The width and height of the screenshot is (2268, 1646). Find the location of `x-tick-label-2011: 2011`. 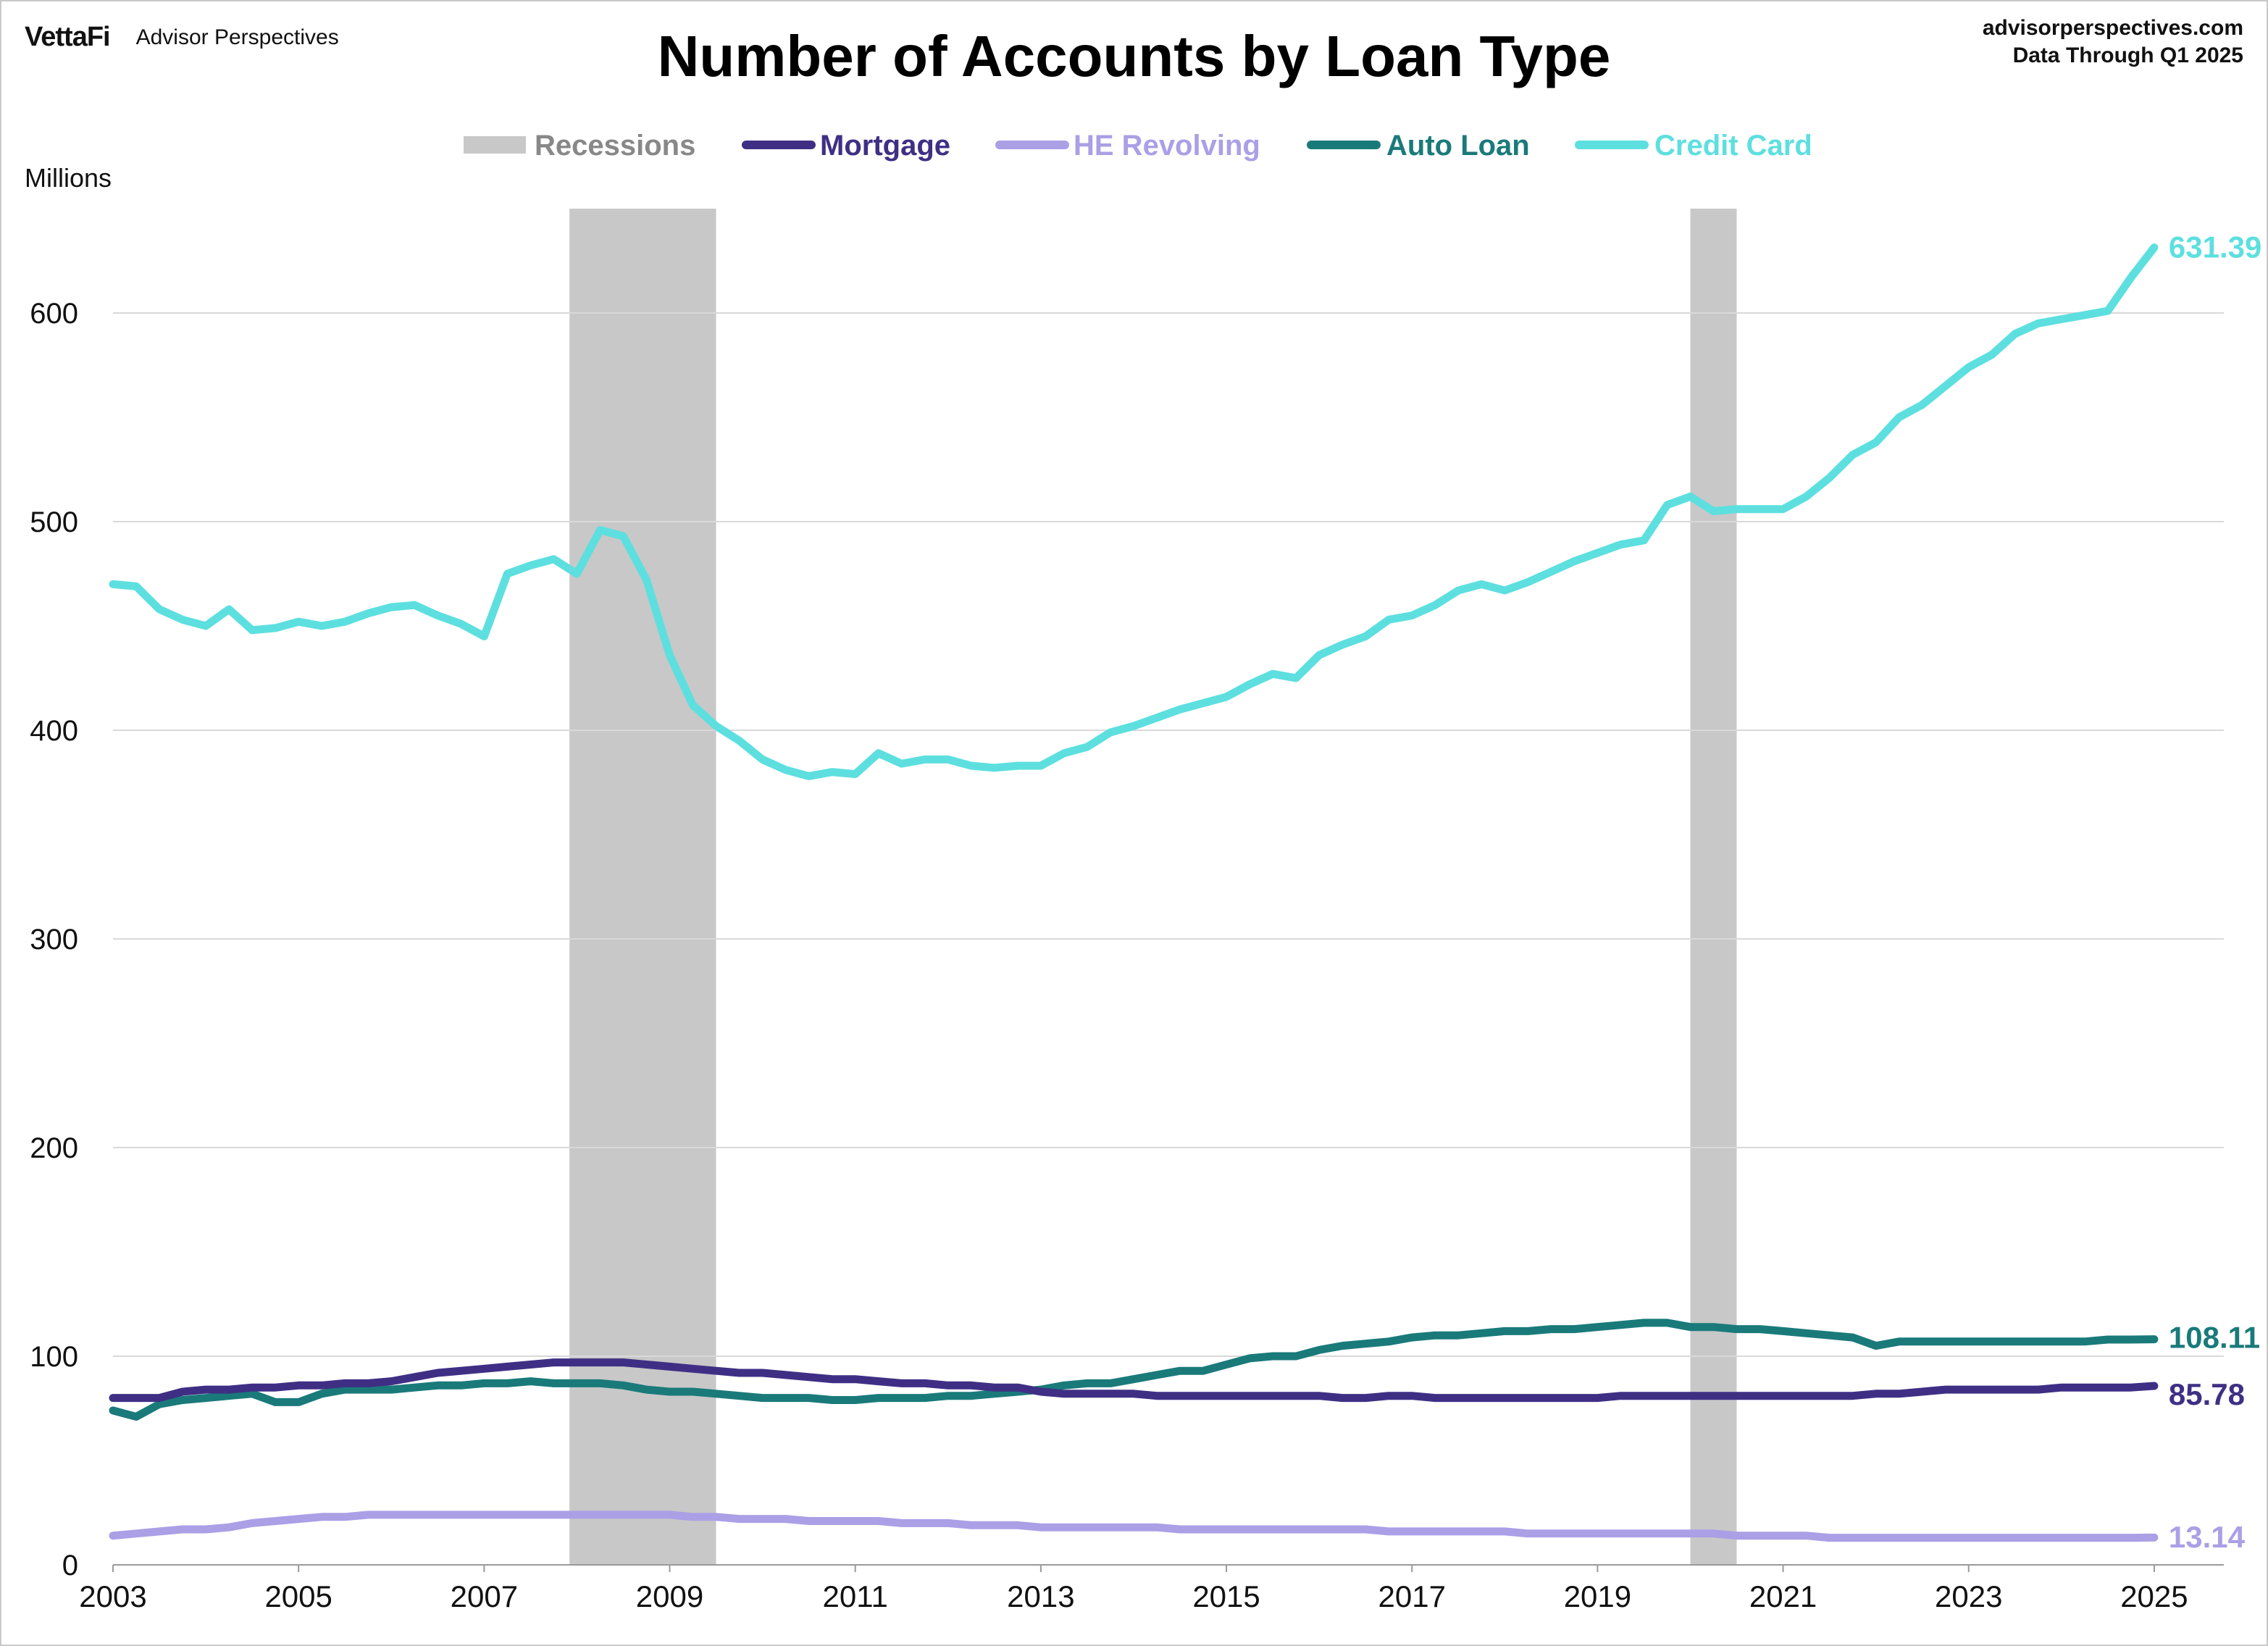

x-tick-label-2011: 2011 is located at coordinates (856, 1596).